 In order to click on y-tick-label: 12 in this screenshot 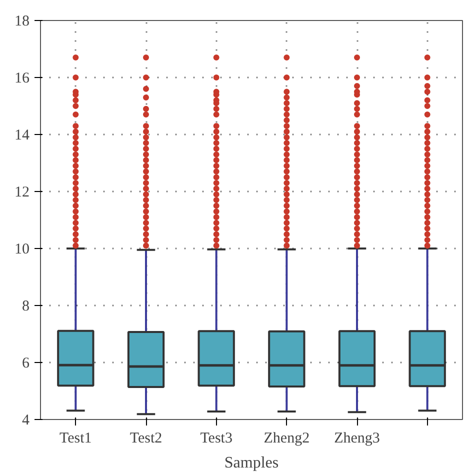, I will do `click(22, 192)`.